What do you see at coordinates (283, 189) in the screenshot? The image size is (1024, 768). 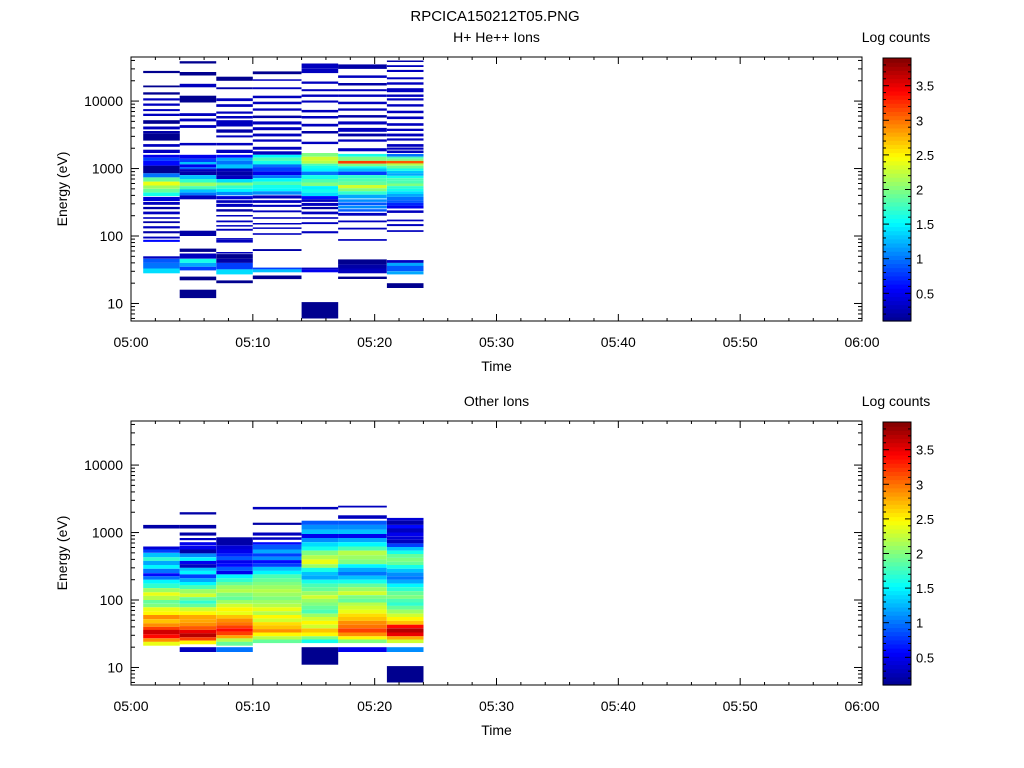 I see `heatmap-cells` at bounding box center [283, 189].